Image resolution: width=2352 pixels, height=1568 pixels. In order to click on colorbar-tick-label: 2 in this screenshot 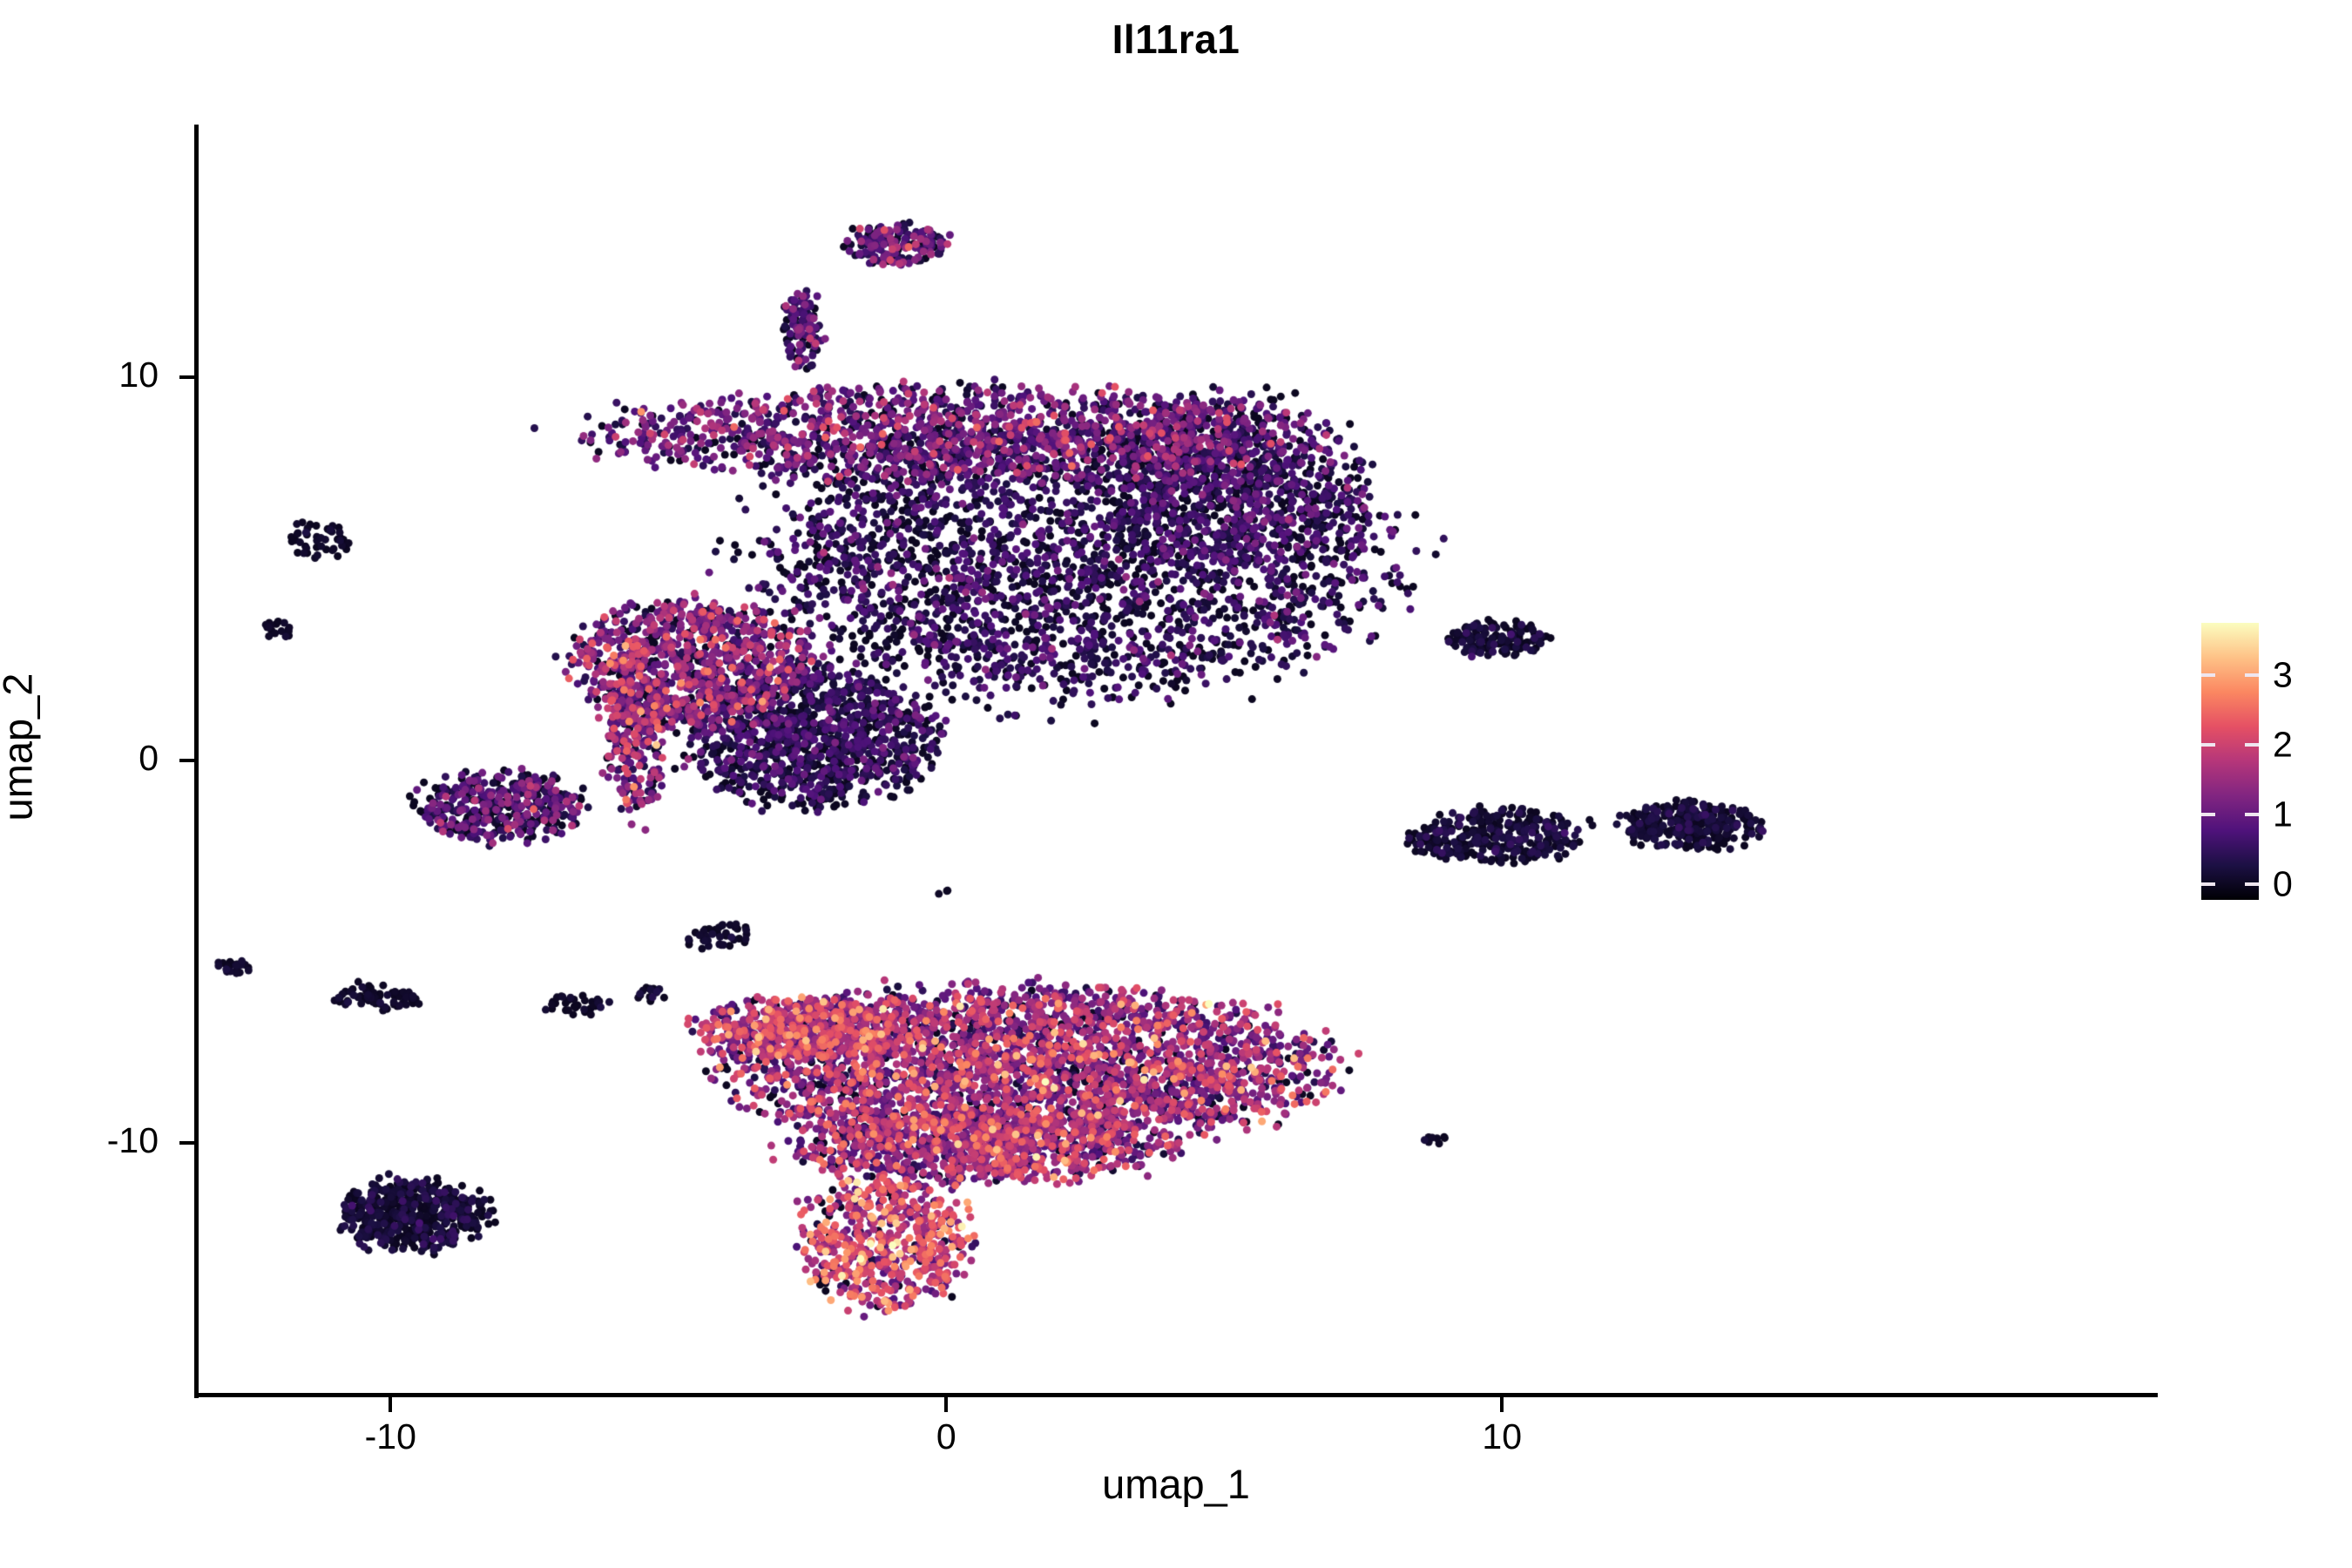, I will do `click(2283, 744)`.